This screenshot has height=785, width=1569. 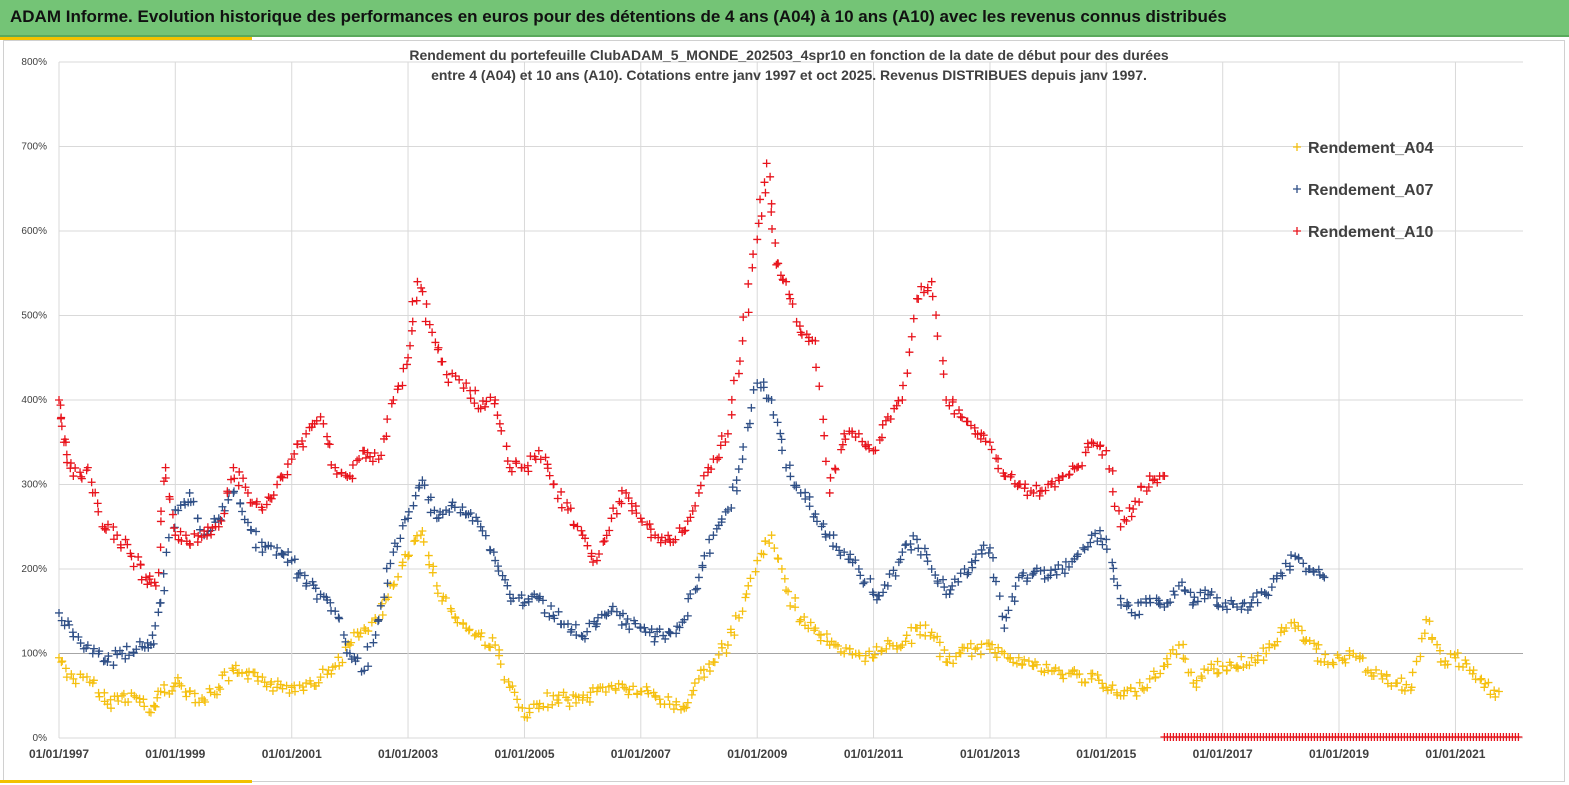 What do you see at coordinates (34, 147) in the screenshot?
I see `y-tick-label: 700%` at bounding box center [34, 147].